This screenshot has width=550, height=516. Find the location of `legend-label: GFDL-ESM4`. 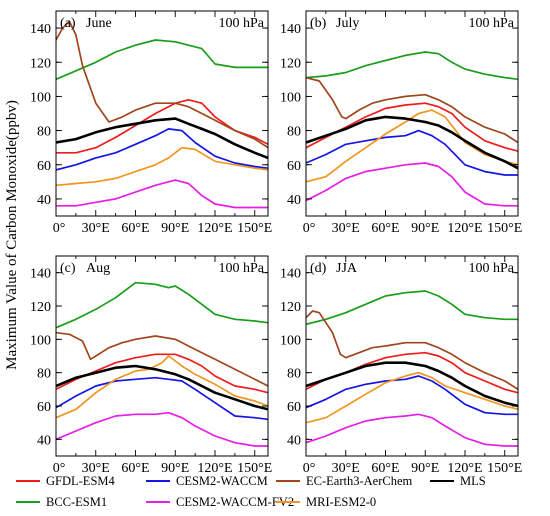

legend-label: GFDL-ESM4 is located at coordinates (81, 481).